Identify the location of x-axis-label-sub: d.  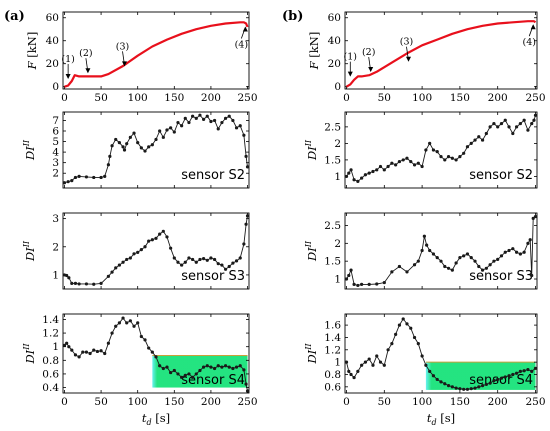
(433, 422).